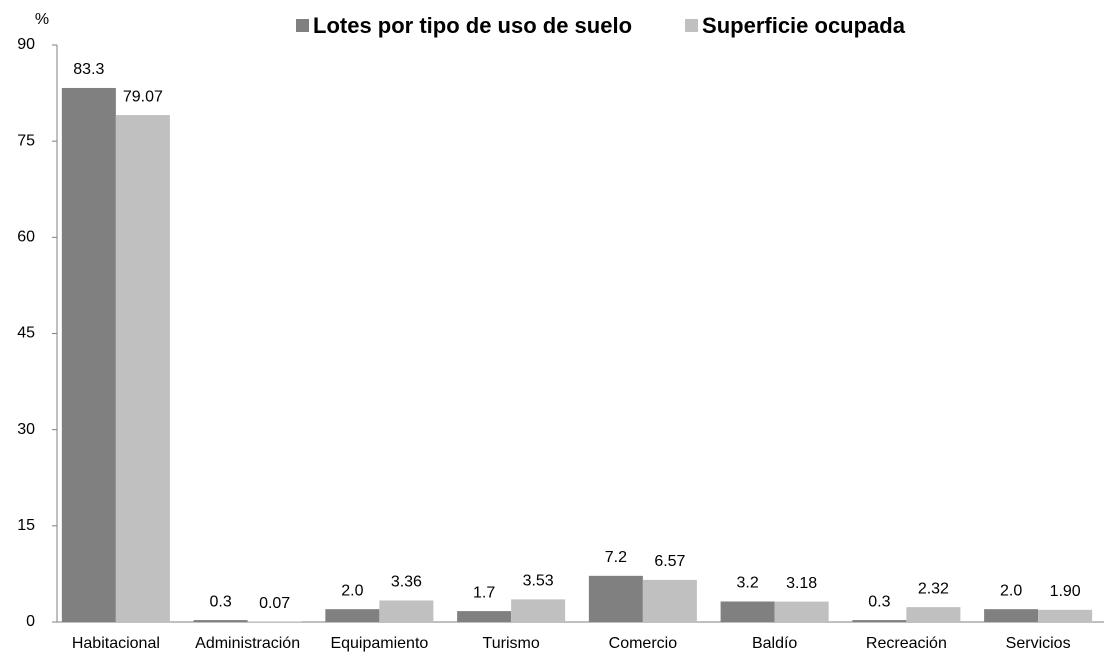 The height and width of the screenshot is (654, 1107). I want to click on data-label: 79.07, so click(143, 96).